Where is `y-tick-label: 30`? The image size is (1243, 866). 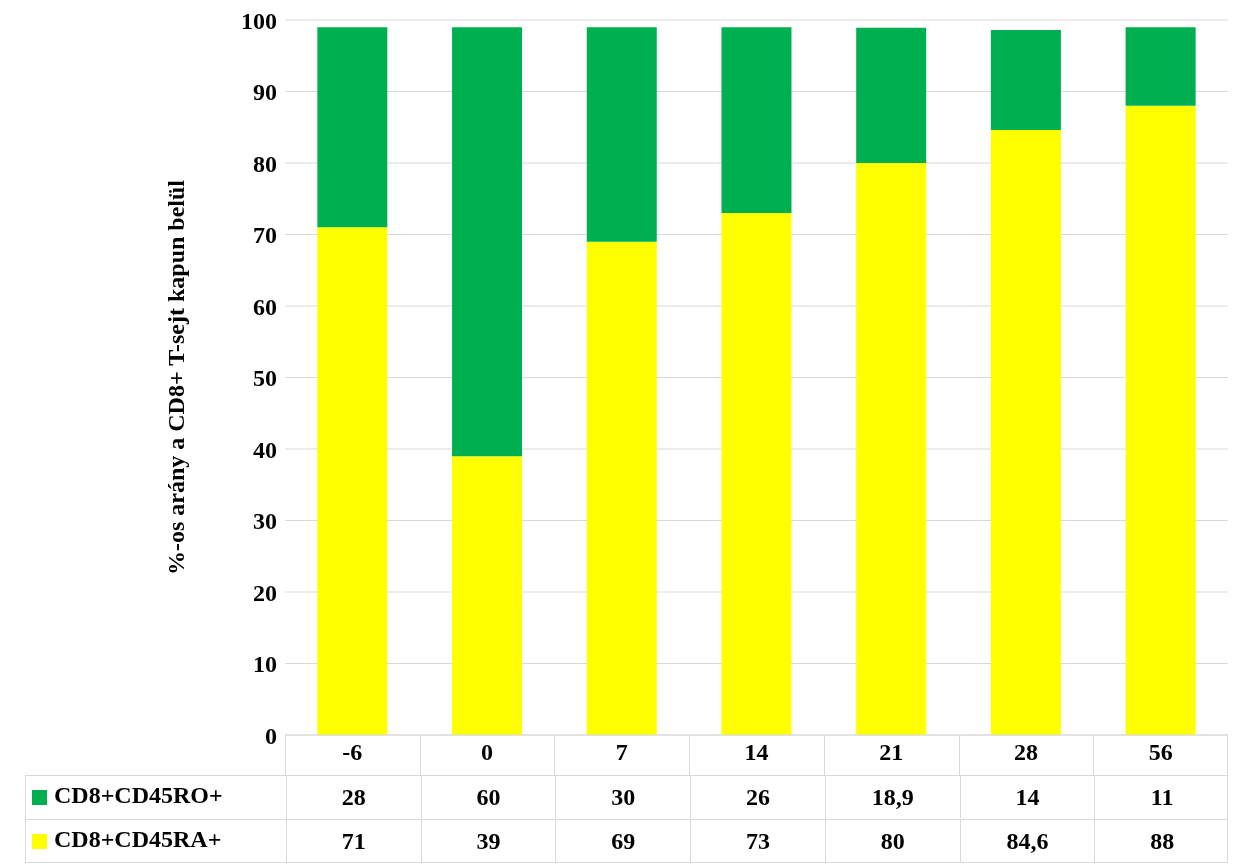 y-tick-label: 30 is located at coordinates (265, 521).